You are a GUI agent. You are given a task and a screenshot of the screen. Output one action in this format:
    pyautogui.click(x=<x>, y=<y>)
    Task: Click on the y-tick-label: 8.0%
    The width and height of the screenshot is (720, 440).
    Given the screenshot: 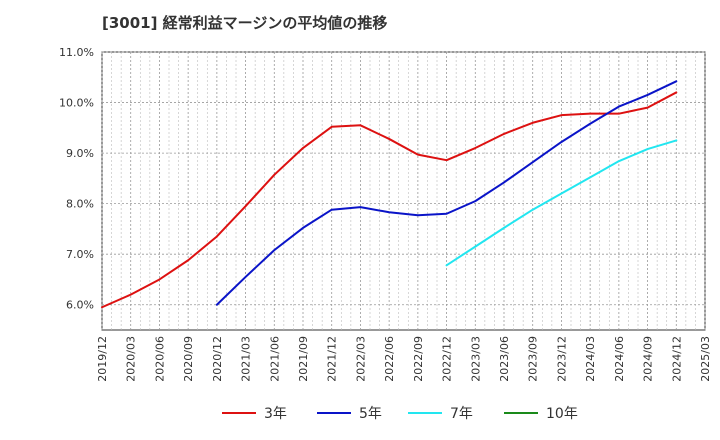 What is the action you would take?
    pyautogui.click(x=80, y=204)
    